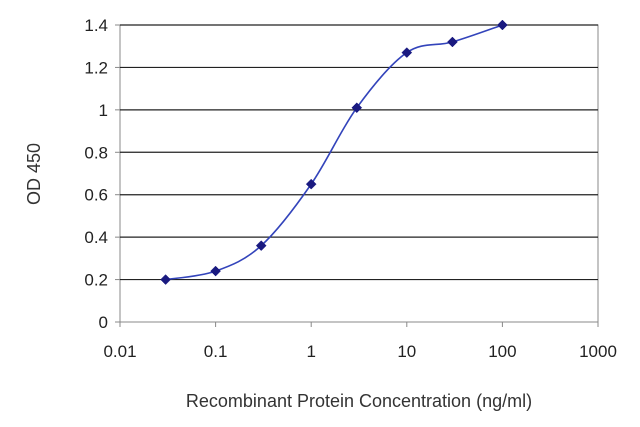  I want to click on y-tick-label: 0.8, so click(96, 152).